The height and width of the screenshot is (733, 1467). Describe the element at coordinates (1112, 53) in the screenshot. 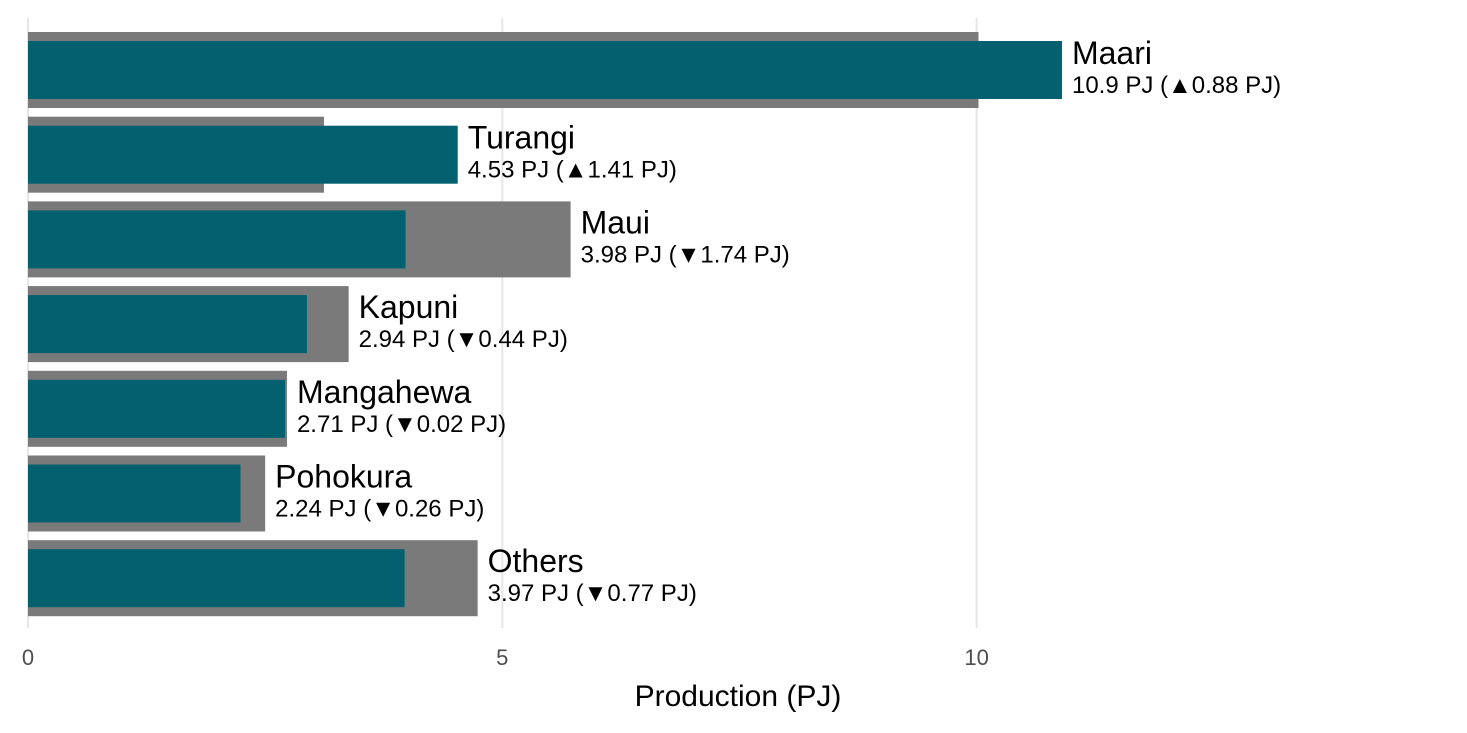

I see `field-name-maari: Maari` at that location.